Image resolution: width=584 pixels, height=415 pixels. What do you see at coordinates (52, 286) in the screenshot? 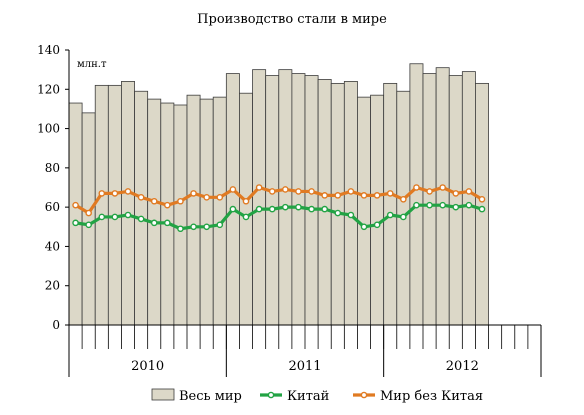
I see `y-tick-label: 20` at bounding box center [52, 286].